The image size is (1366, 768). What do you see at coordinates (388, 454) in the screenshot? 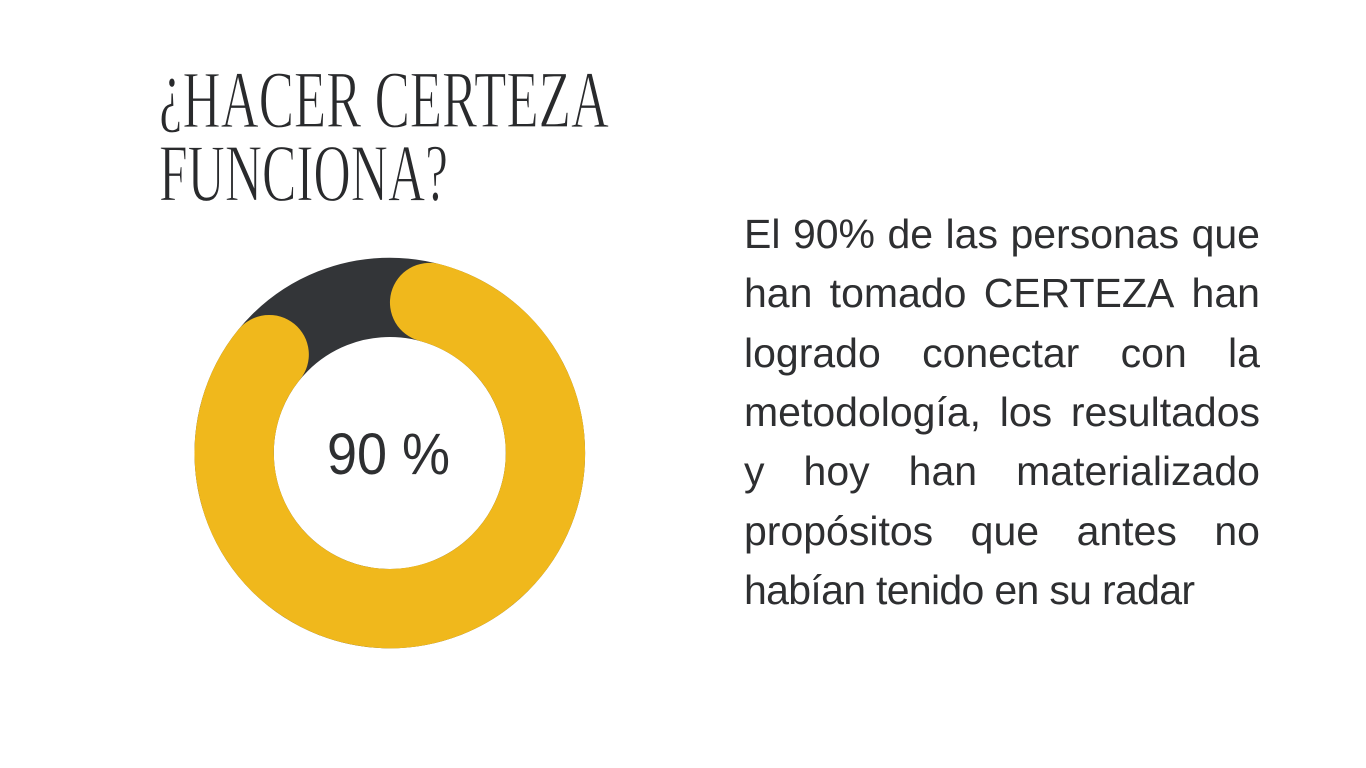
I see `svg-text: 90 %` at bounding box center [388, 454].